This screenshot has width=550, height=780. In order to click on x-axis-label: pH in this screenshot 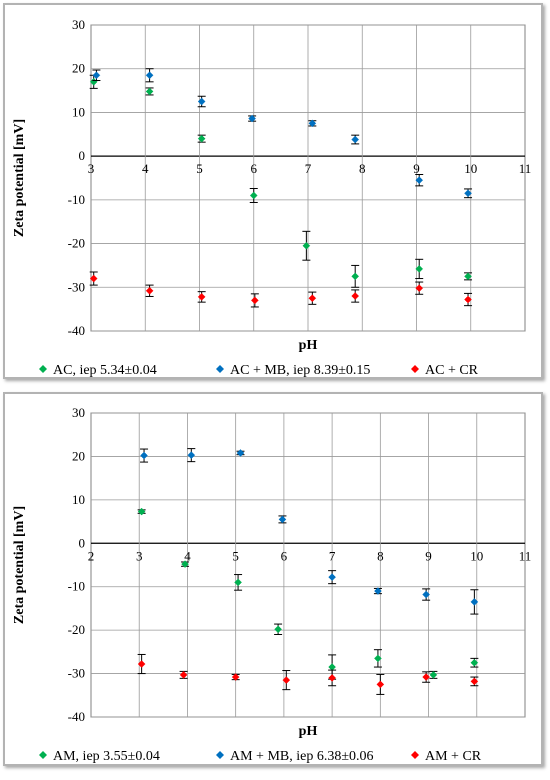, I will do `click(308, 731)`.